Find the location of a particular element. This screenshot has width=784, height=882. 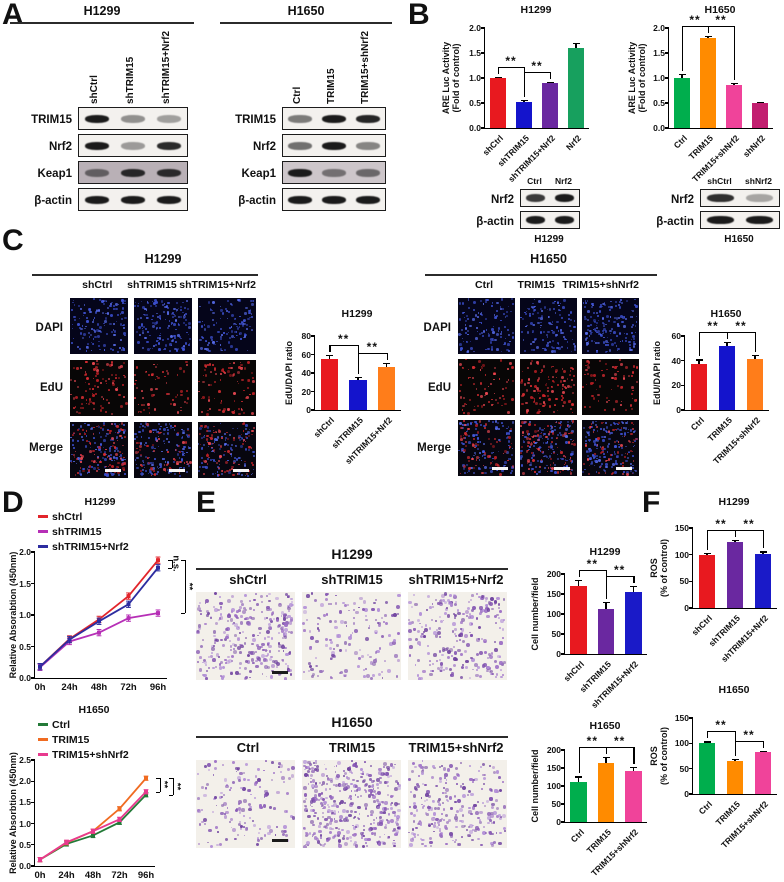

sig-bracket is located at coordinates (756, 342).